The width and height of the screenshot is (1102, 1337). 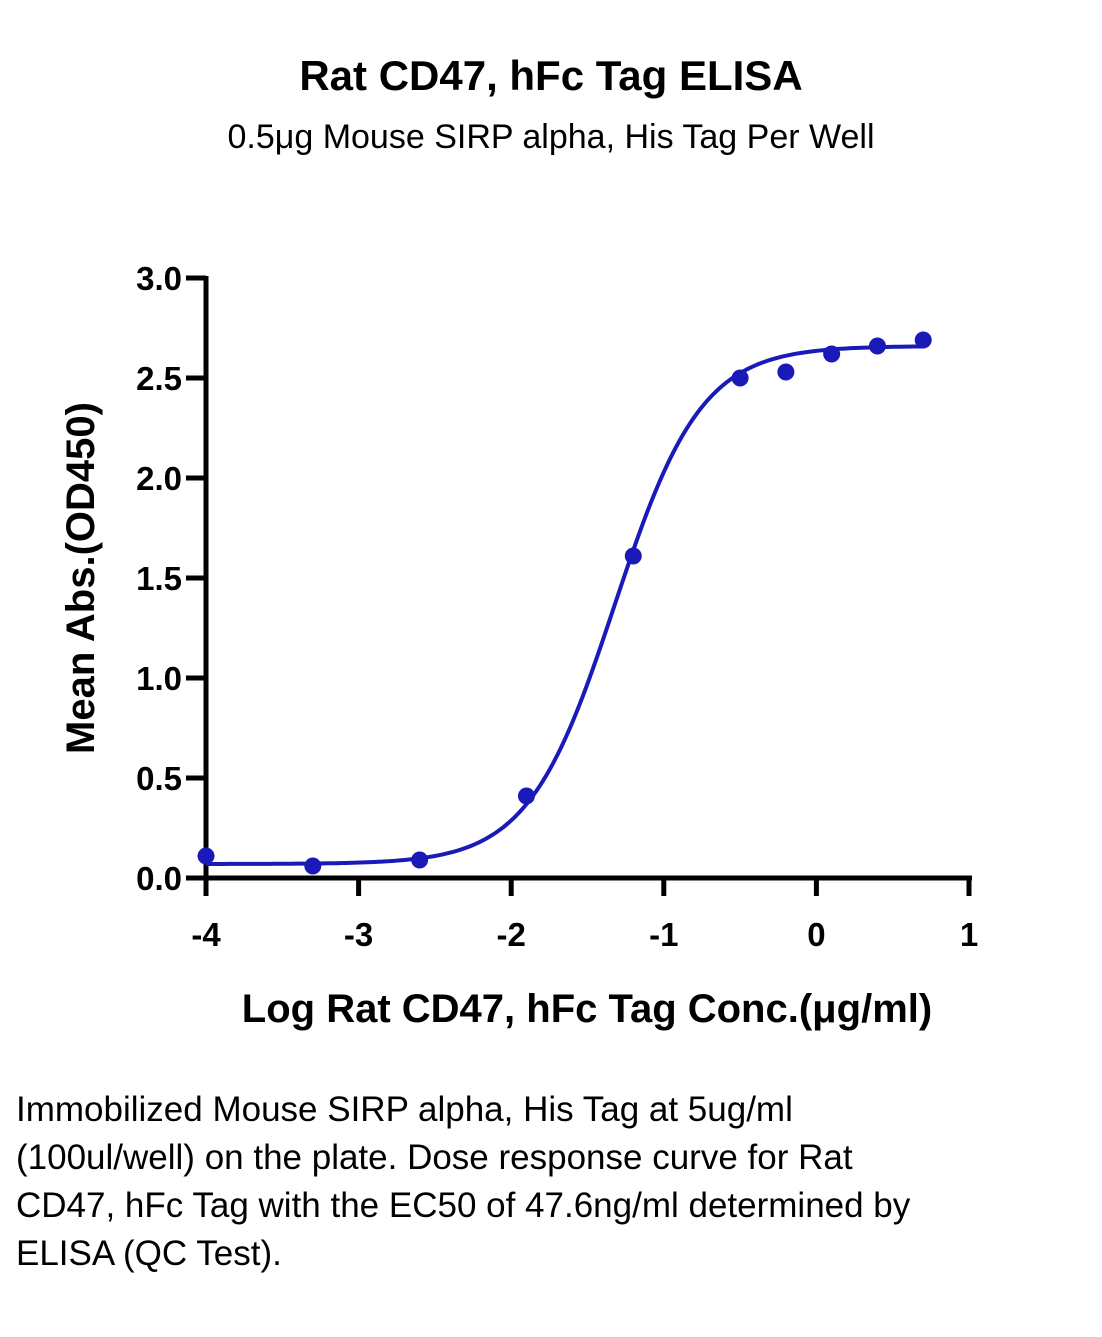 What do you see at coordinates (551, 137) in the screenshot?
I see `chart-subtitle: 0.5μg Mouse SIRP alpha, His Tag Per Well` at bounding box center [551, 137].